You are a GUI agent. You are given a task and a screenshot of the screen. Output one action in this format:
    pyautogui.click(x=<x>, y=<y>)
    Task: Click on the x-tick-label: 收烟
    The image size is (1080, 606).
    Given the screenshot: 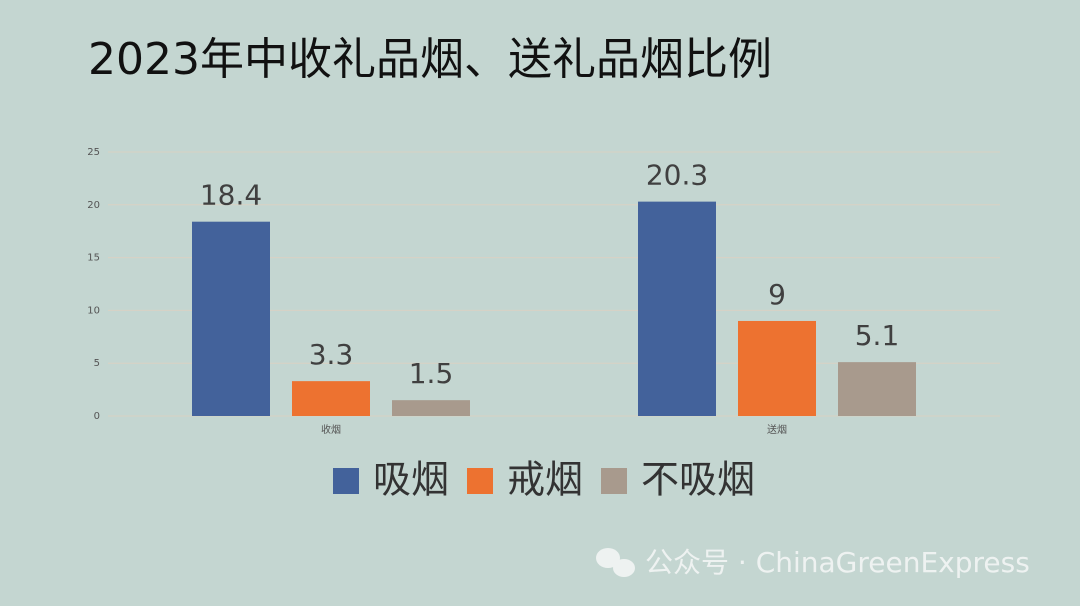 What is the action you would take?
    pyautogui.click(x=331, y=429)
    